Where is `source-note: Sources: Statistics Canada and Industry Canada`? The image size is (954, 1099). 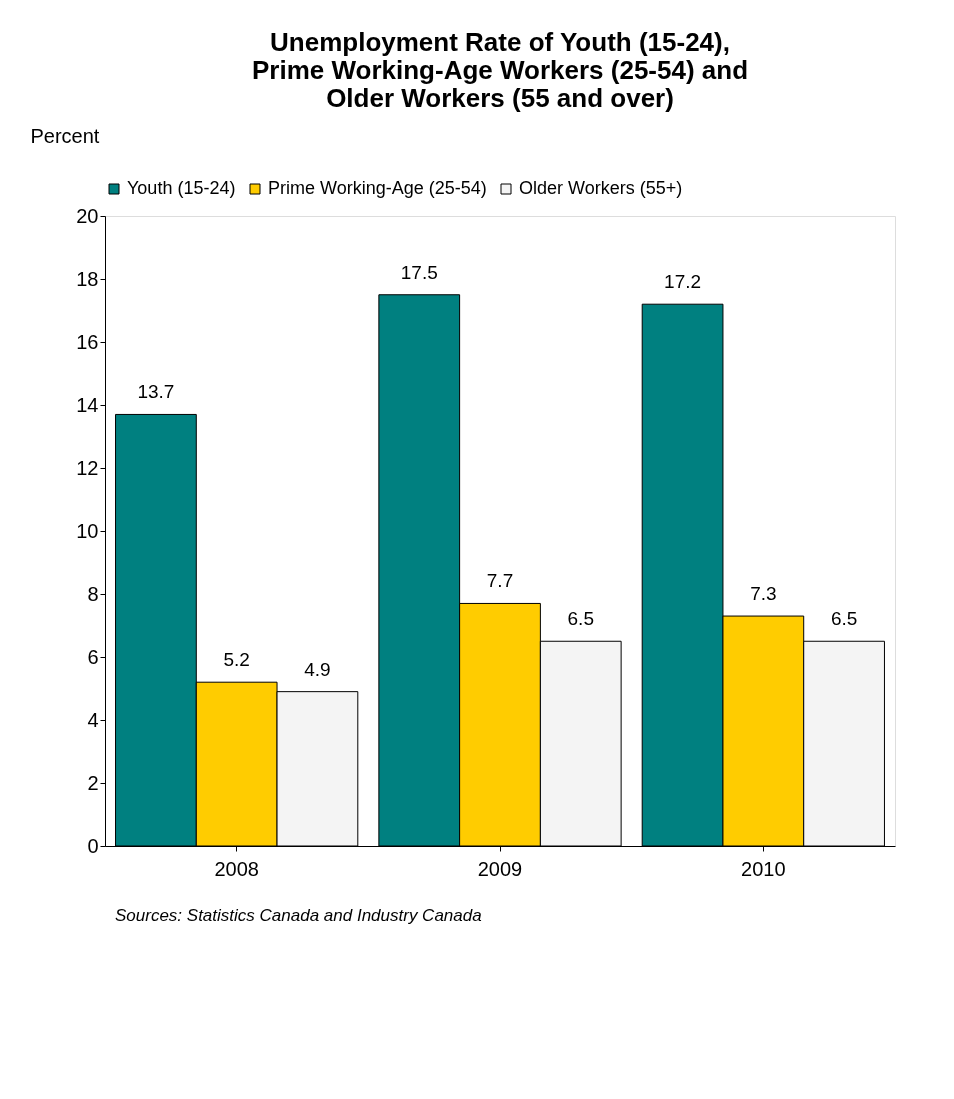 source-note: Sources: Statistics Canada and Industry Canada is located at coordinates (298, 915).